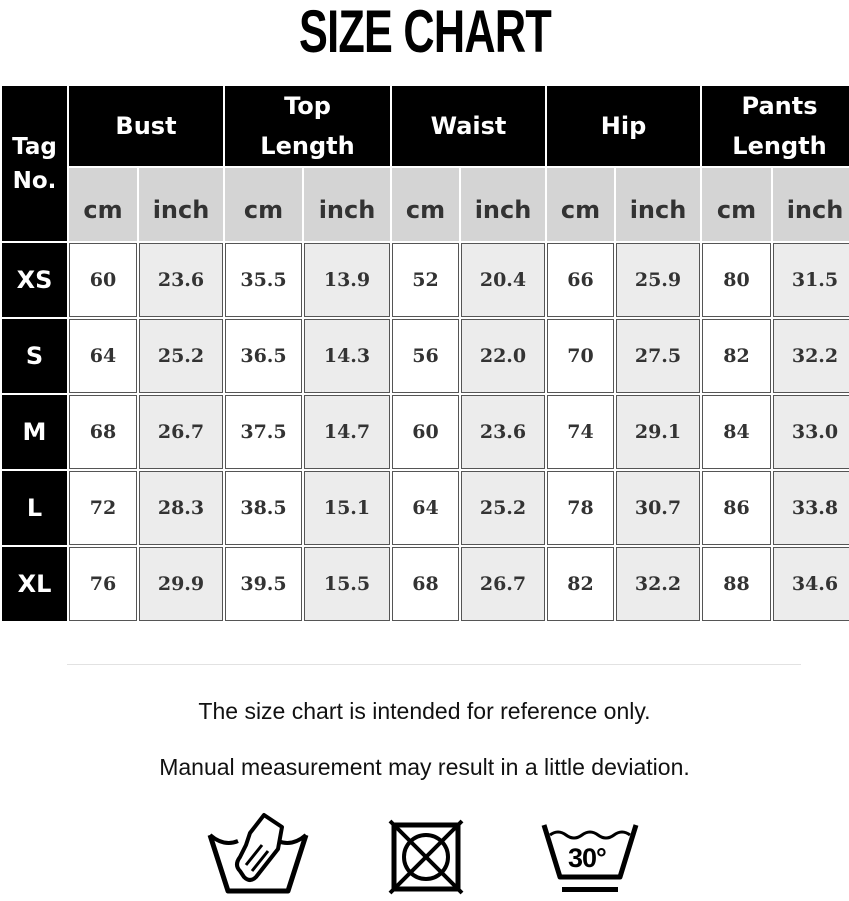 The width and height of the screenshot is (849, 901). I want to click on table-cell: 25.9, so click(658, 280).